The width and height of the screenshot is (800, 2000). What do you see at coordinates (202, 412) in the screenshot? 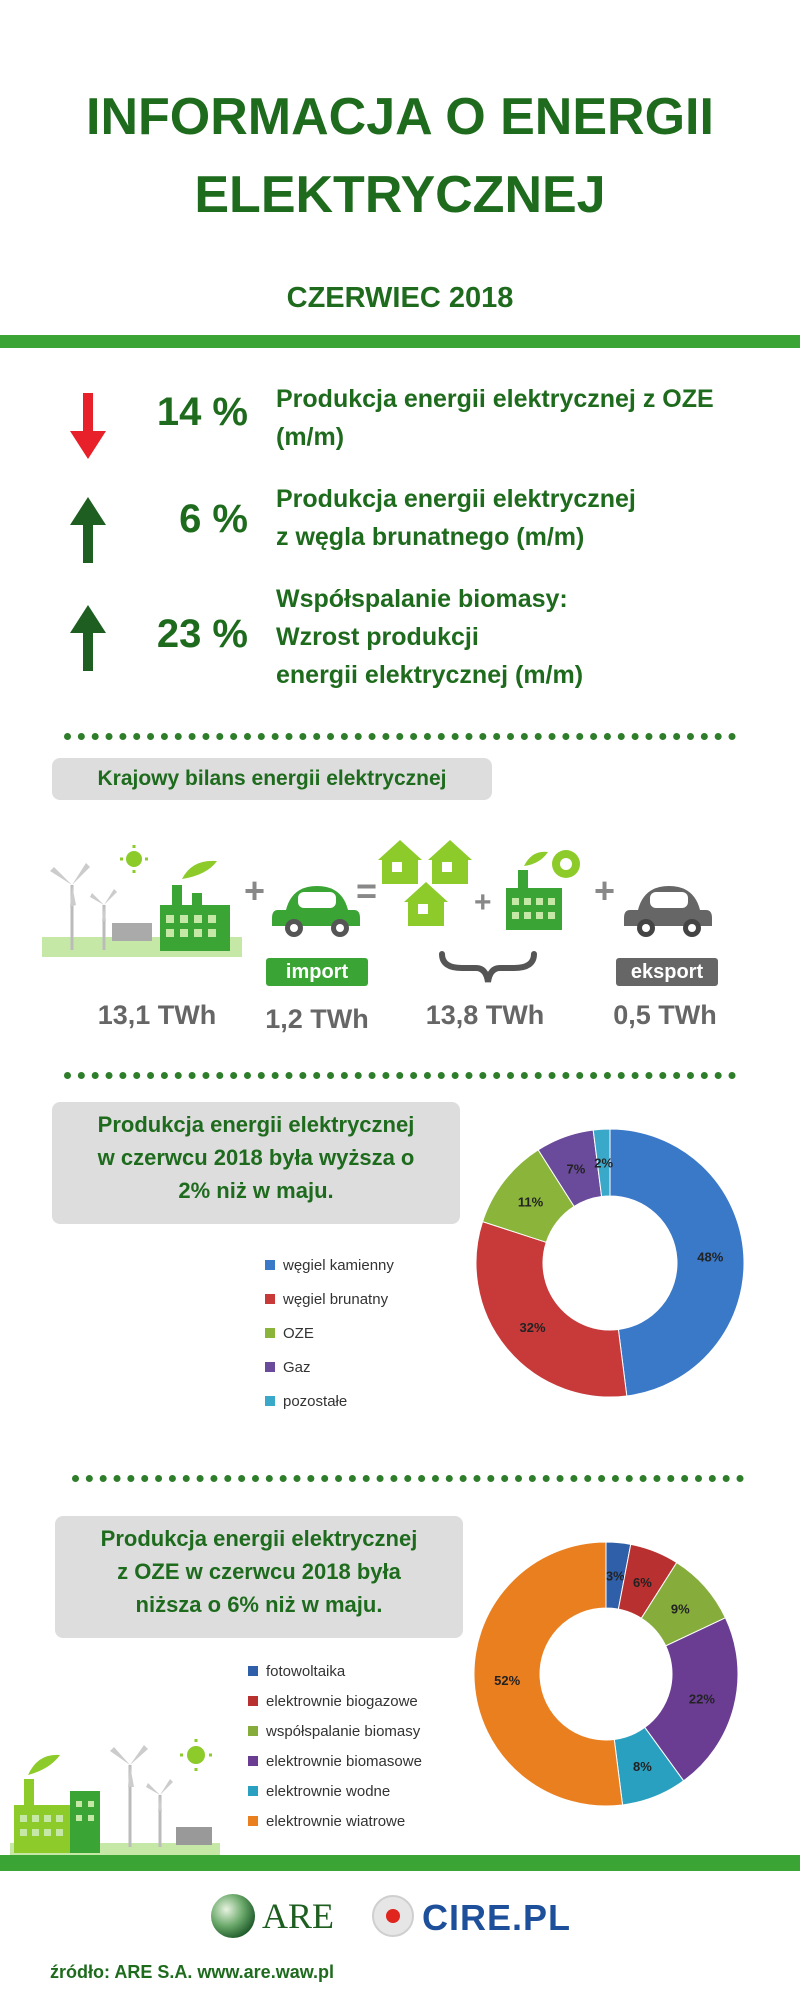
I see `stat-value-oze: 14 %` at bounding box center [202, 412].